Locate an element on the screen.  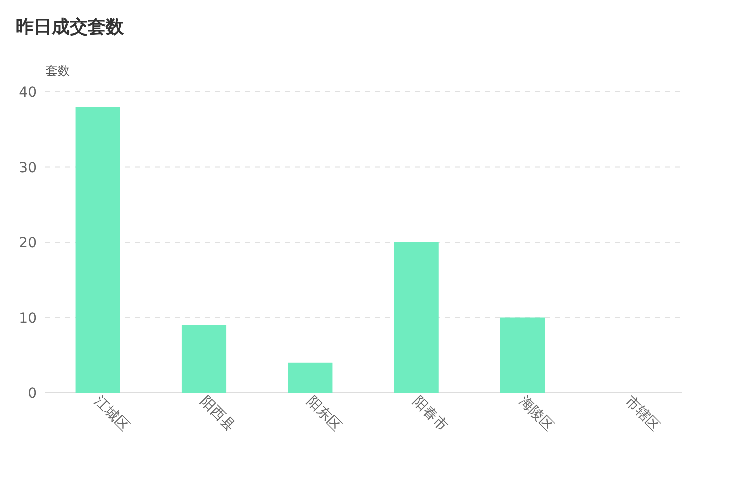
y-tick-label: 20 is located at coordinates (28, 244).